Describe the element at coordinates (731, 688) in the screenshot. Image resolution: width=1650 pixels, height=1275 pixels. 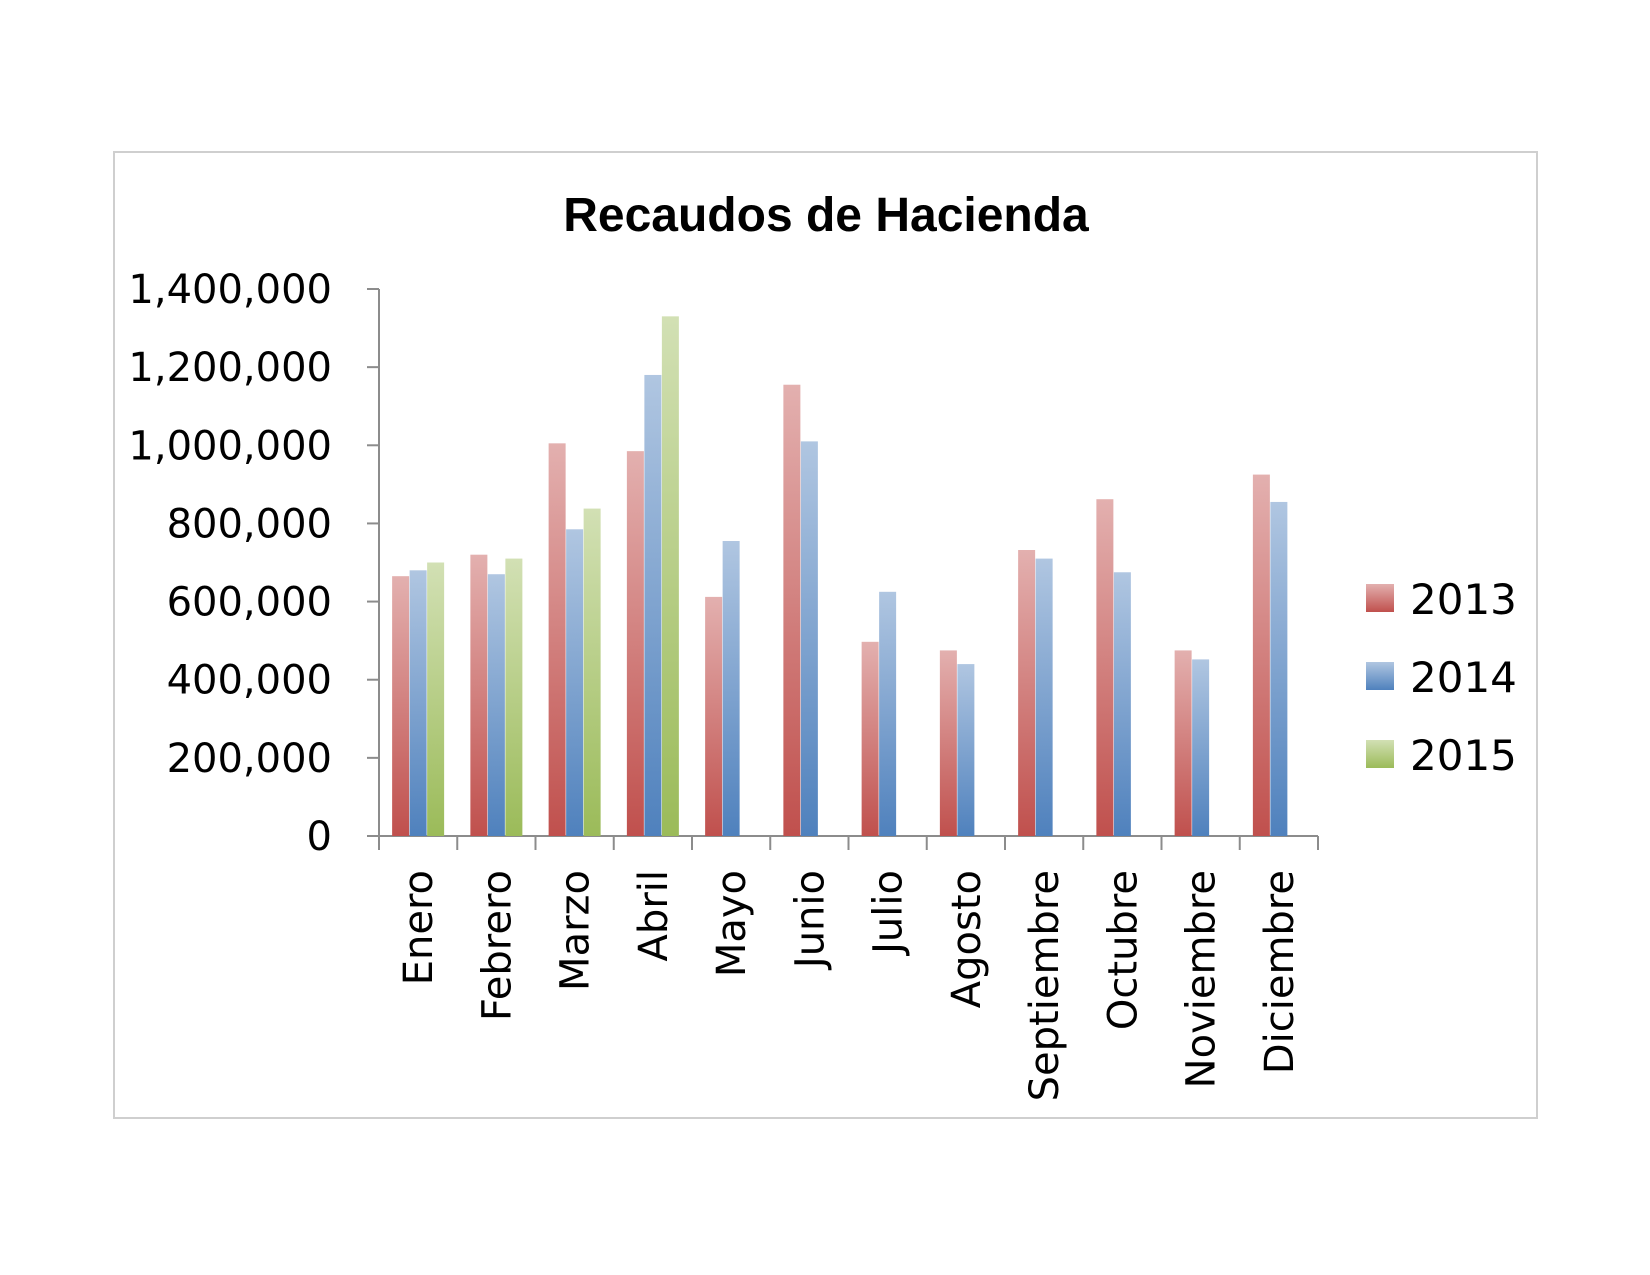
I see `bar-2014-mayo` at that location.